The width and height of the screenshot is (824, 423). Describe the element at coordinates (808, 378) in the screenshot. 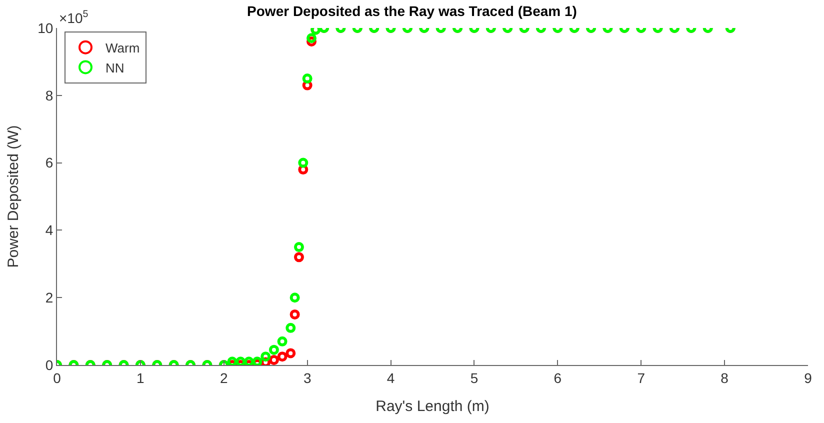

I see `x-tick-label: 9` at that location.